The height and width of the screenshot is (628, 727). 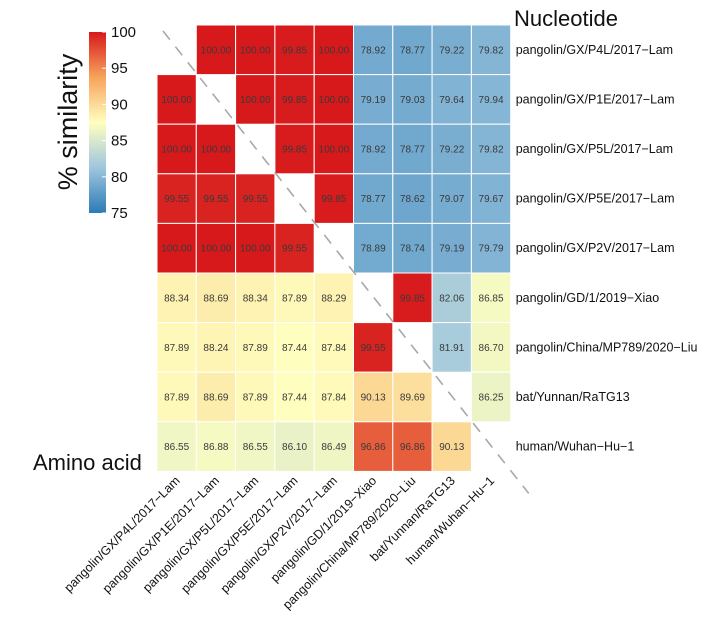 I want to click on cell-value-label: 86.70, so click(x=491, y=348).